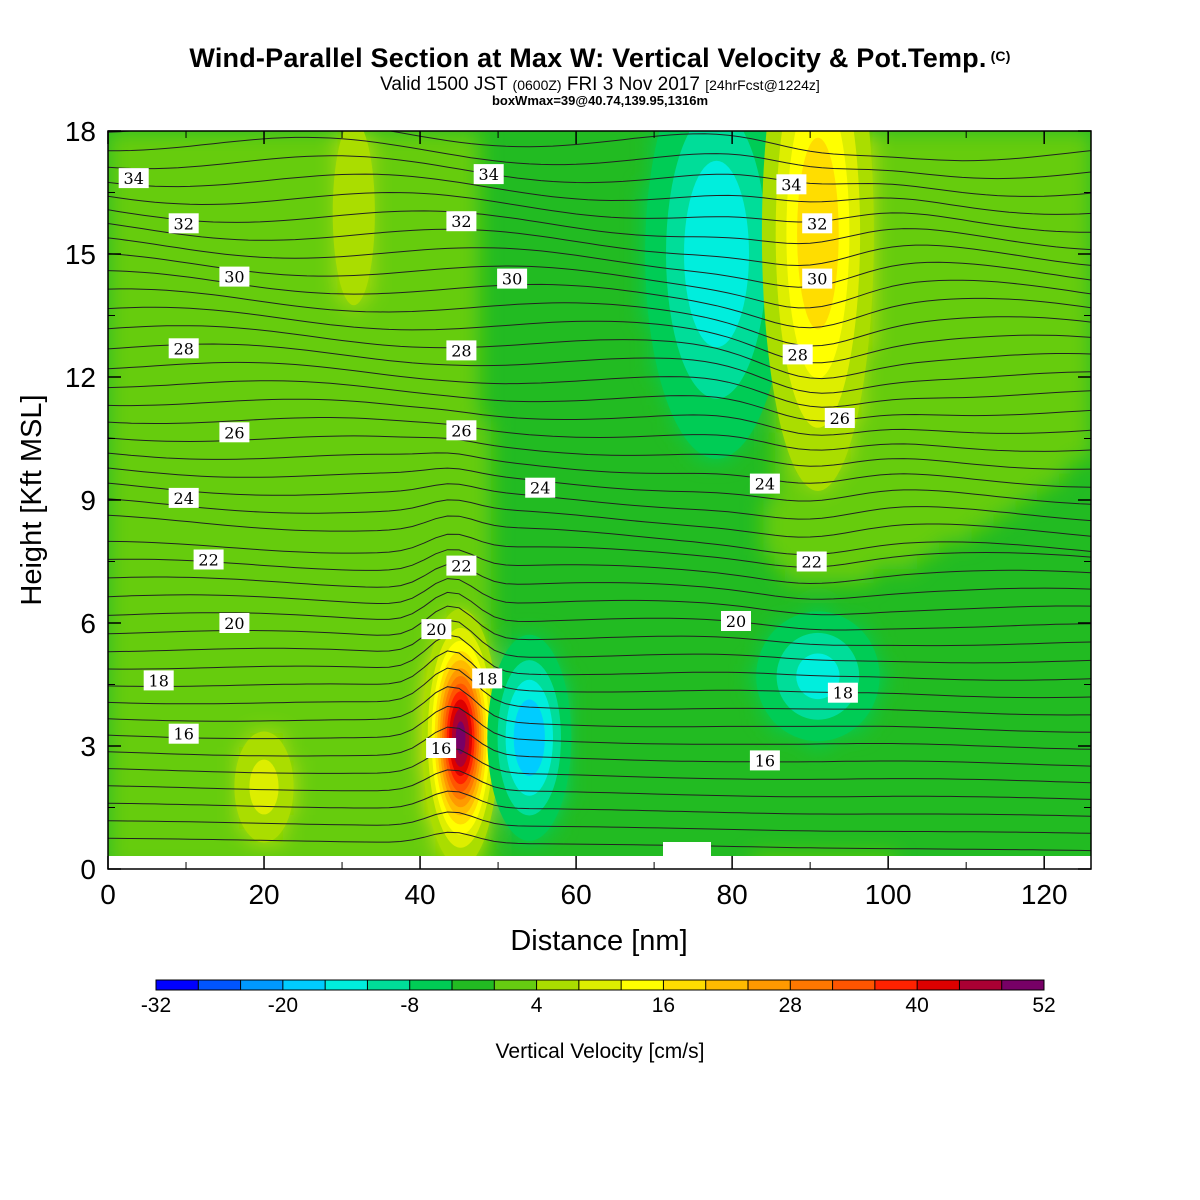 Image resolution: width=1200 pixels, height=1200 pixels. I want to click on x-tick-label: 0, so click(108, 894).